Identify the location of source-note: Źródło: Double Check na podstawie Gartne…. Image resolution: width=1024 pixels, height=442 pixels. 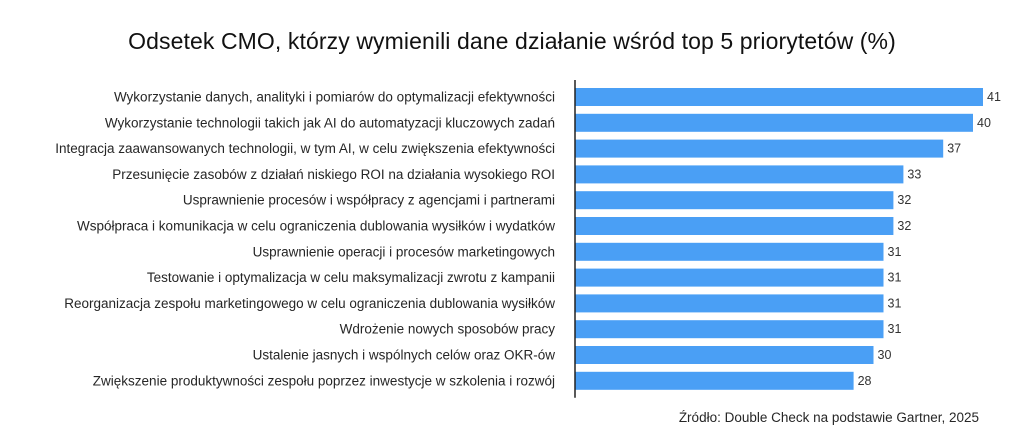
(828, 417).